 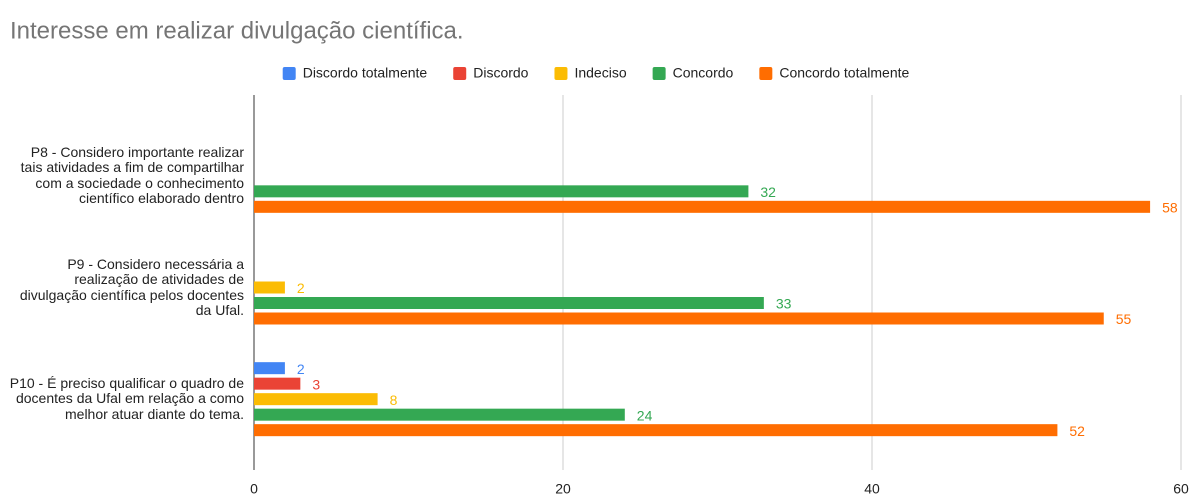 What do you see at coordinates (394, 400) in the screenshot?
I see `data-label: 8` at bounding box center [394, 400].